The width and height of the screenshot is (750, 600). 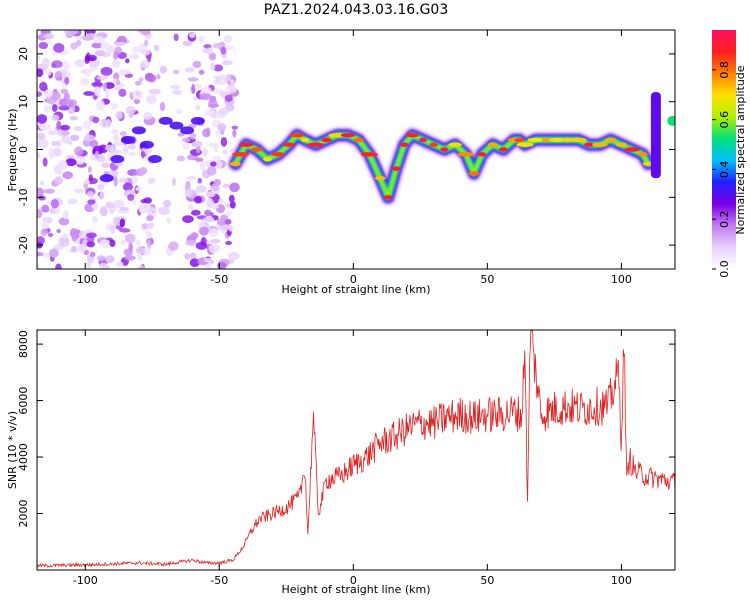 What do you see at coordinates (740, 149) in the screenshot?
I see `colorbar-label: Normalized spectral amplitude` at bounding box center [740, 149].